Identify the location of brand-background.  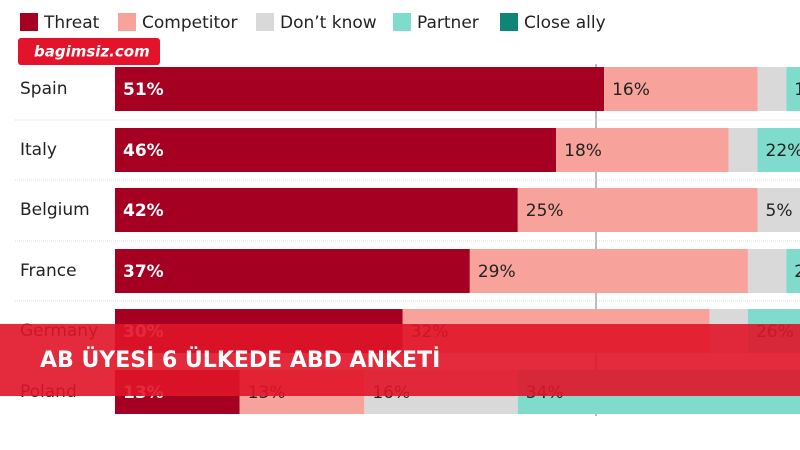
(89, 51).